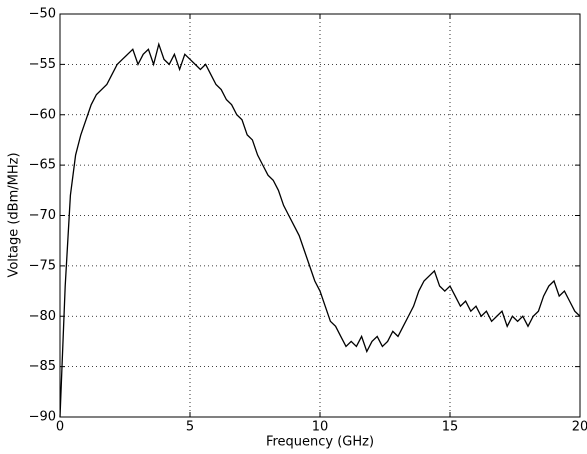 The height and width of the screenshot is (454, 587). I want to click on y-tick-label: −50, so click(42, 14).